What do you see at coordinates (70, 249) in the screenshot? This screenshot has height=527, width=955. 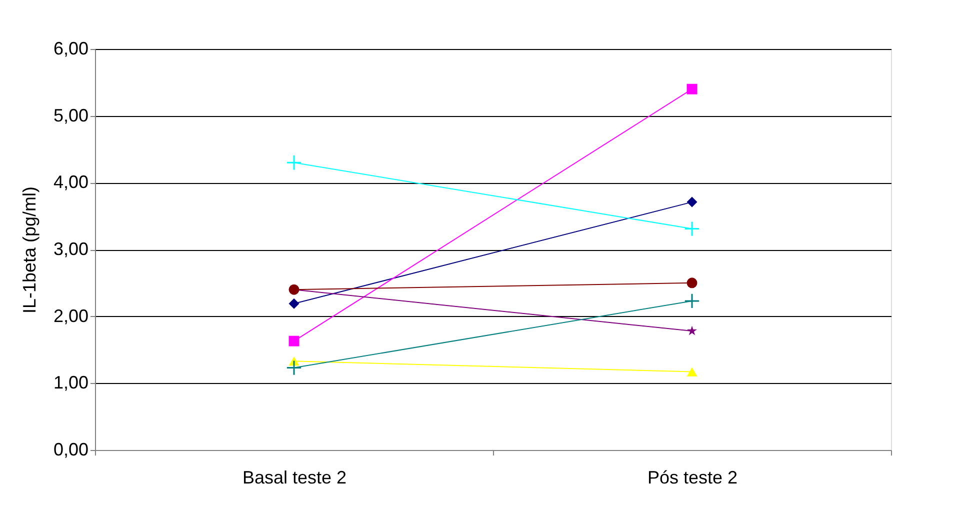 I see `y-tick-label: 3,00` at bounding box center [70, 249].